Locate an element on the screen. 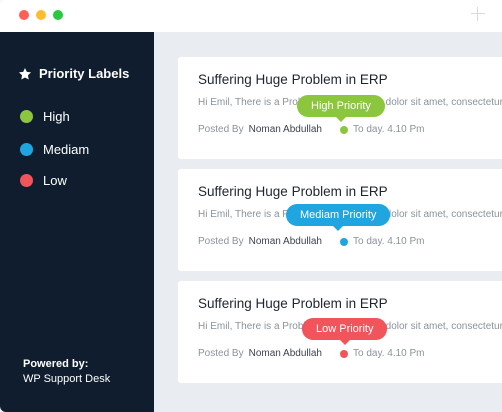 This screenshot has width=502, height=412. high-dot-icon is located at coordinates (26, 116).